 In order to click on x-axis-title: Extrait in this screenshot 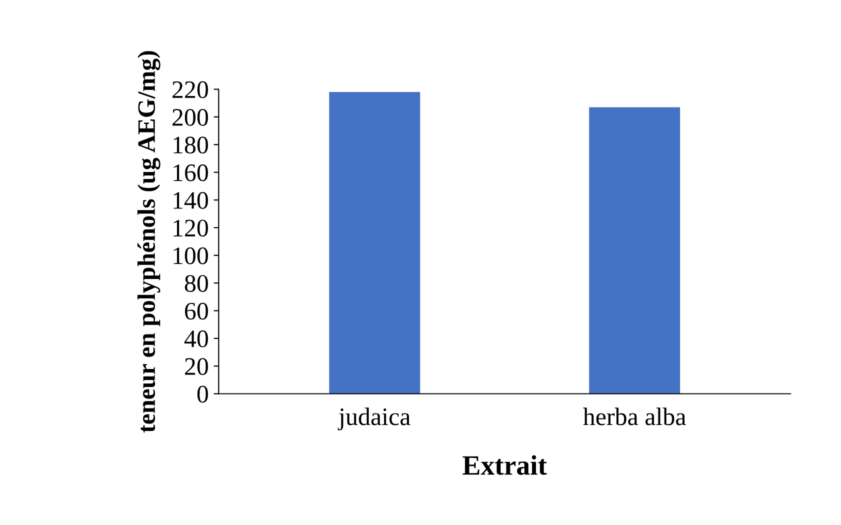, I will do `click(504, 465)`.